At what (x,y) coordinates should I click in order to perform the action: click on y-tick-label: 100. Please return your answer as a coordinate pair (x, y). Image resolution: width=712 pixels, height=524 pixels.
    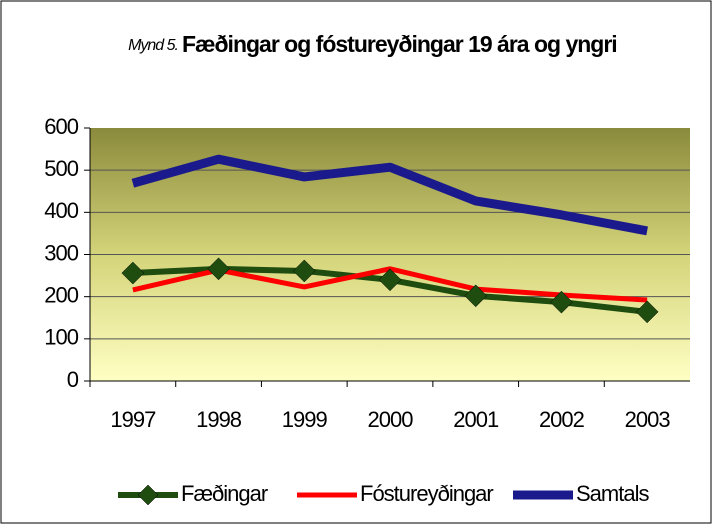
    Looking at the image, I should click on (61, 337).